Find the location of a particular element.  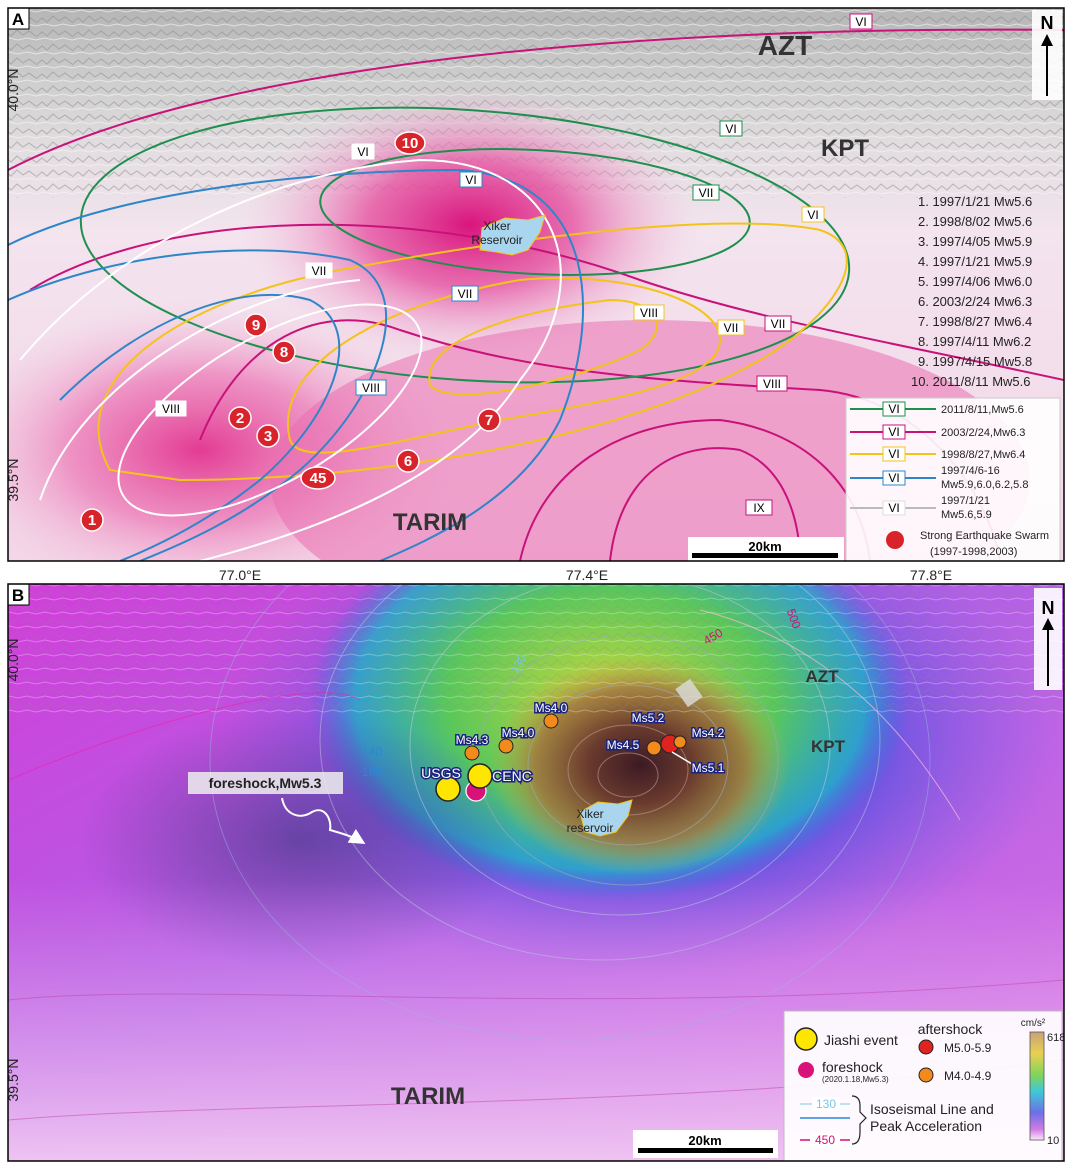

panel-b-letter: B is located at coordinates (19, 595).